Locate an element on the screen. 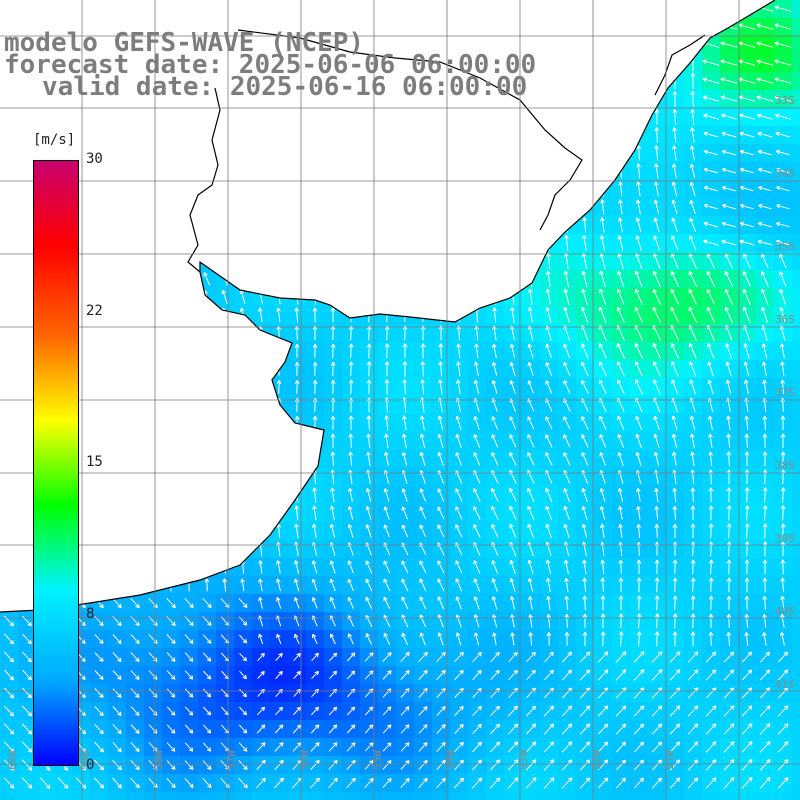  latitude-label: 39S is located at coordinates (785, 538).